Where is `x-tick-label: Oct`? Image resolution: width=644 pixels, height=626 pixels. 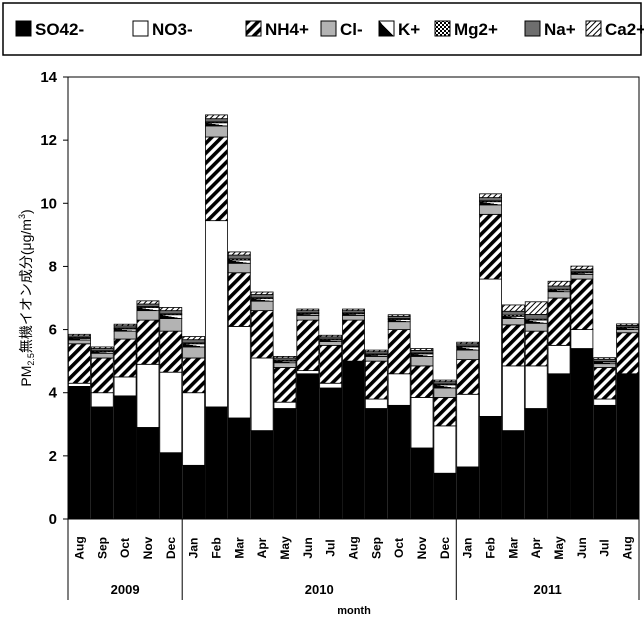
x-tick-label: Oct is located at coordinates (125, 548).